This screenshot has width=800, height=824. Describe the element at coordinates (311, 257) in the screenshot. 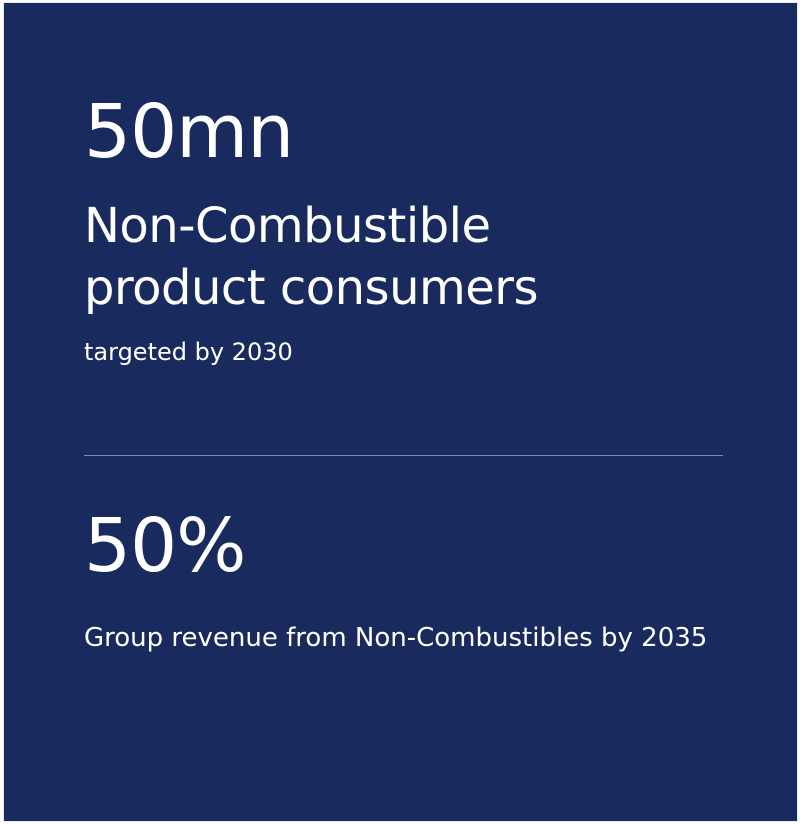

I see `stat-headline-consumers: Non-Combustible product consumers` at that location.